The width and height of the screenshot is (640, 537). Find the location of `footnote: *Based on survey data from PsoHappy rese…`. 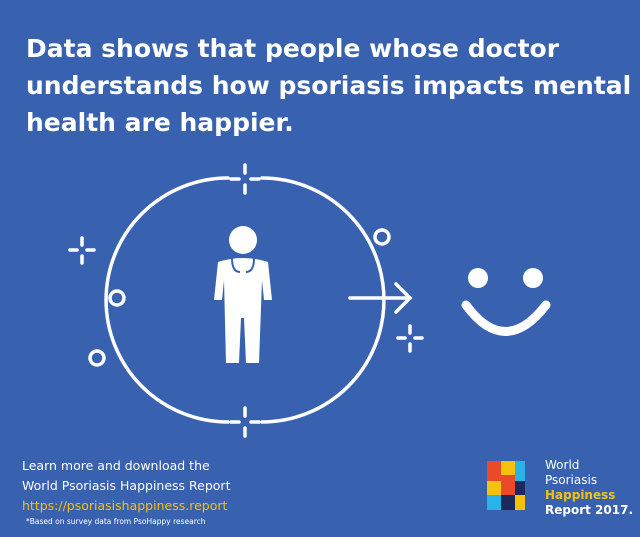

footnote: *Based on survey data from PsoHappy rese… is located at coordinates (116, 521).